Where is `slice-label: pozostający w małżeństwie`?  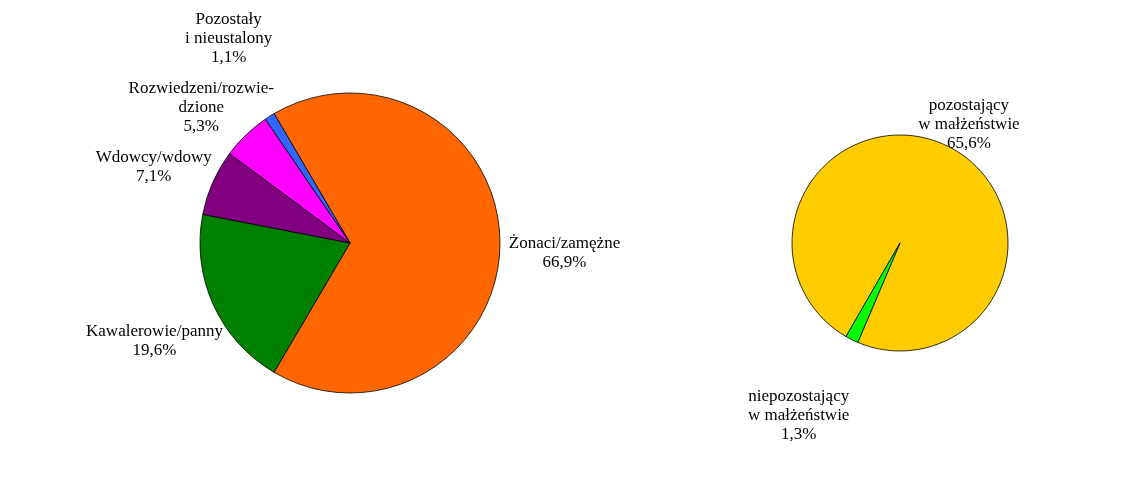 slice-label: pozostający w małżeństwie is located at coordinates (969, 113).